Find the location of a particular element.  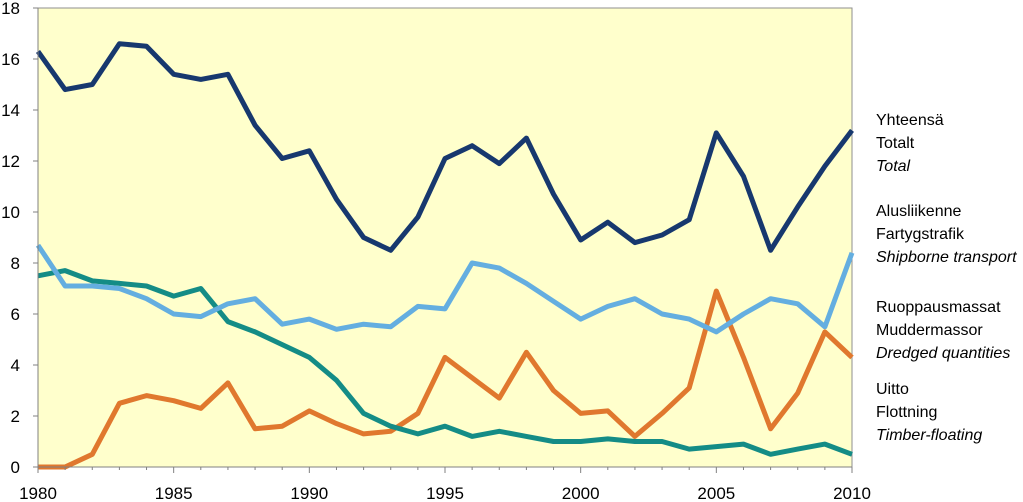

series-line-shipborne is located at coordinates (445, 289).